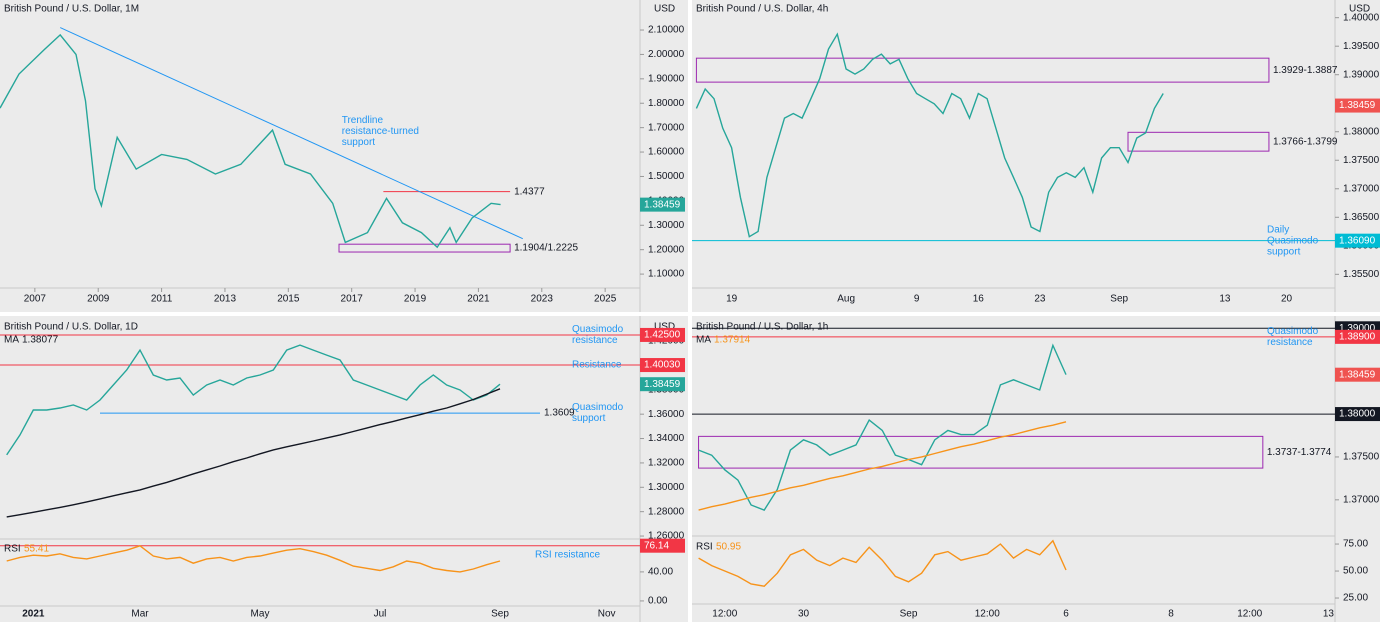 The height and width of the screenshot is (622, 1380). Describe the element at coordinates (704, 547) in the screenshot. I see `legend-name: RSI` at that location.